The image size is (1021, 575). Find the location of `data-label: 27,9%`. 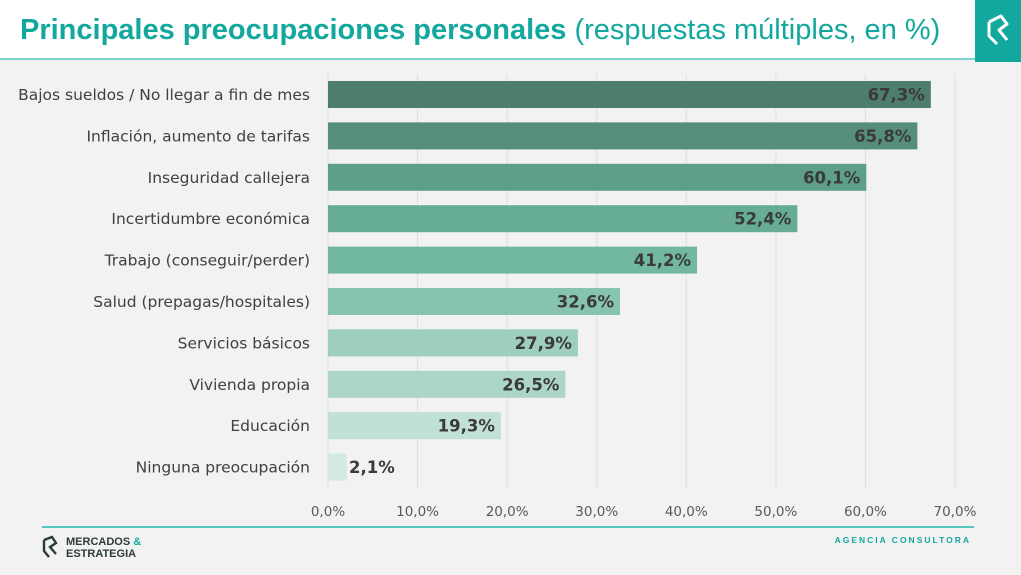

data-label: 27,9% is located at coordinates (544, 343).